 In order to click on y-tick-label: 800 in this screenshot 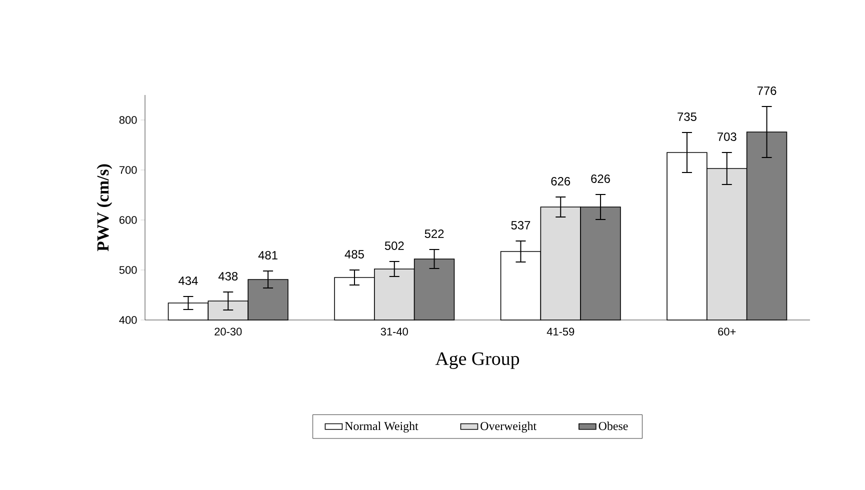, I will do `click(128, 120)`.